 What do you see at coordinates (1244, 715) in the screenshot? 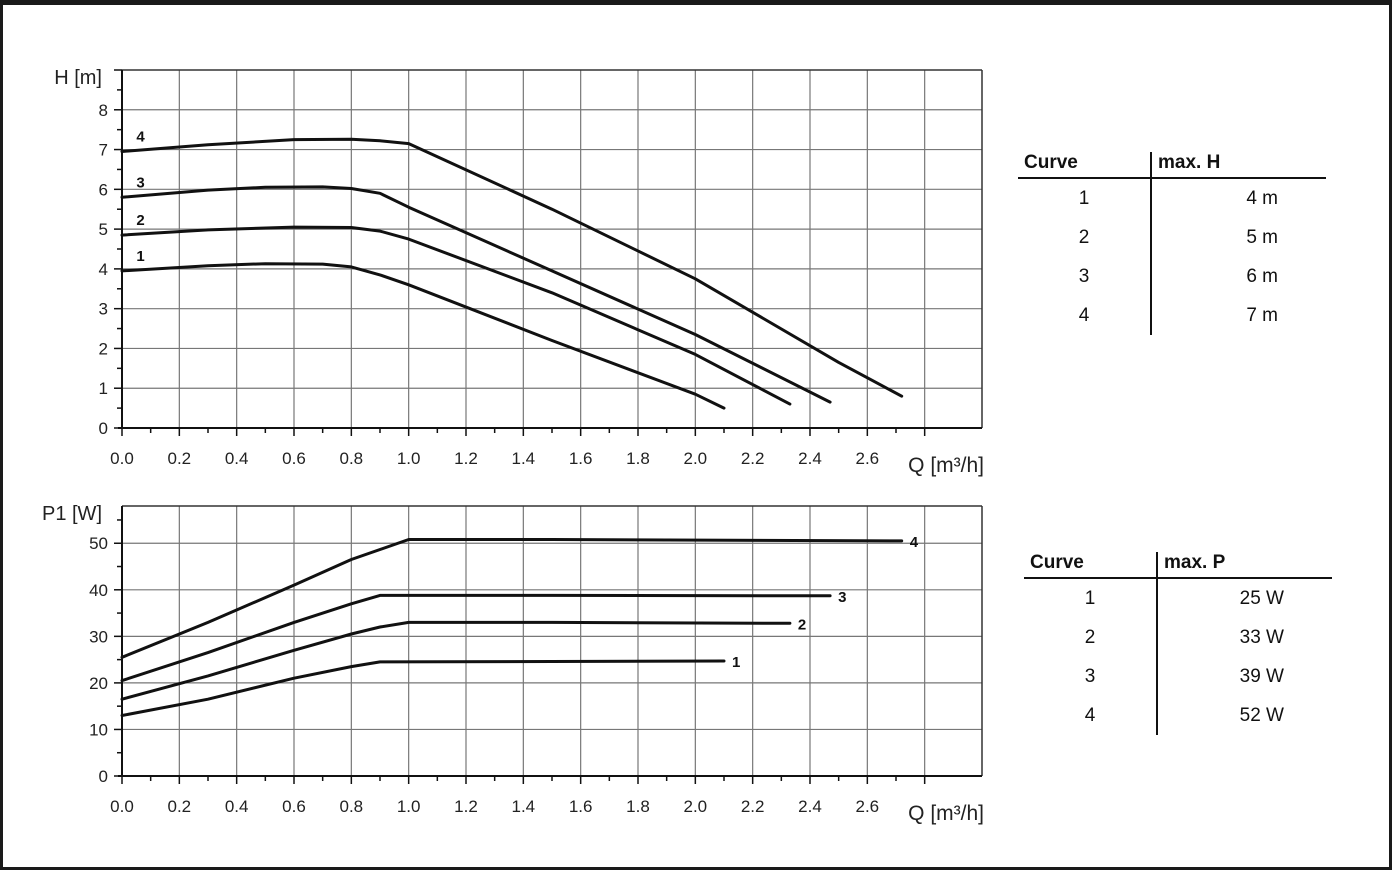
I see `max-p-value: 52 W` at bounding box center [1244, 715].